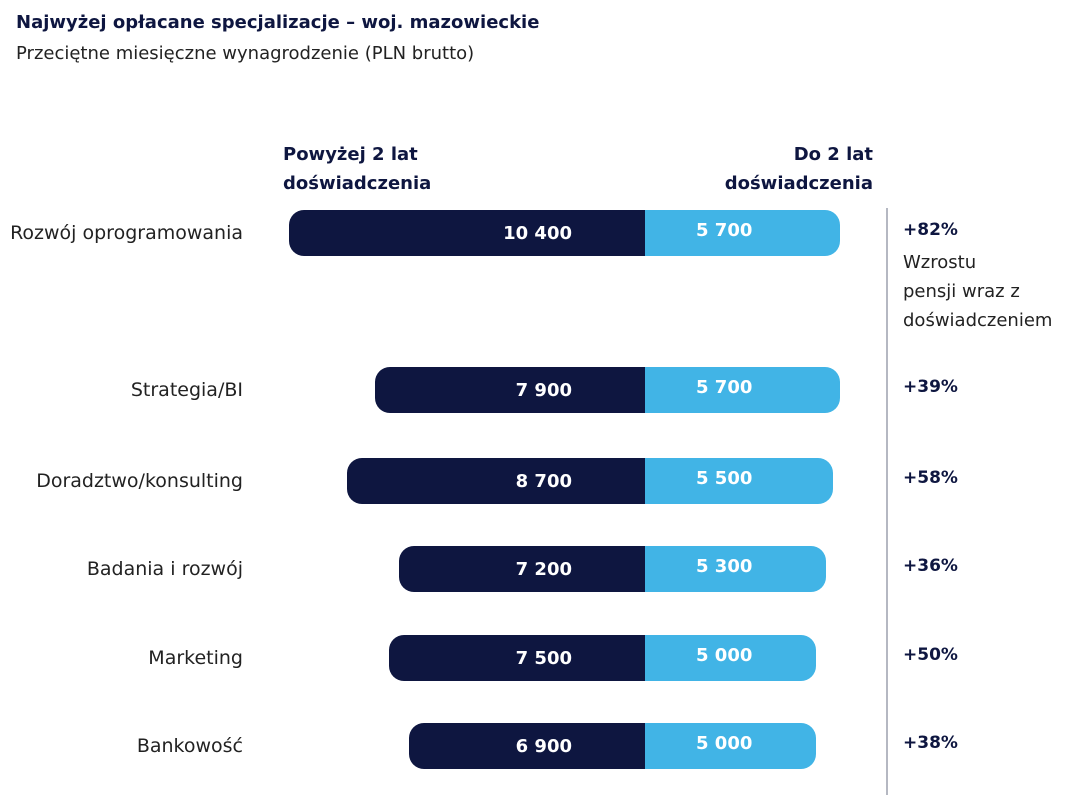 The image size is (1067, 795). I want to click on annotation: Wzrostu pensji wraz z doświadczeniem, so click(978, 291).